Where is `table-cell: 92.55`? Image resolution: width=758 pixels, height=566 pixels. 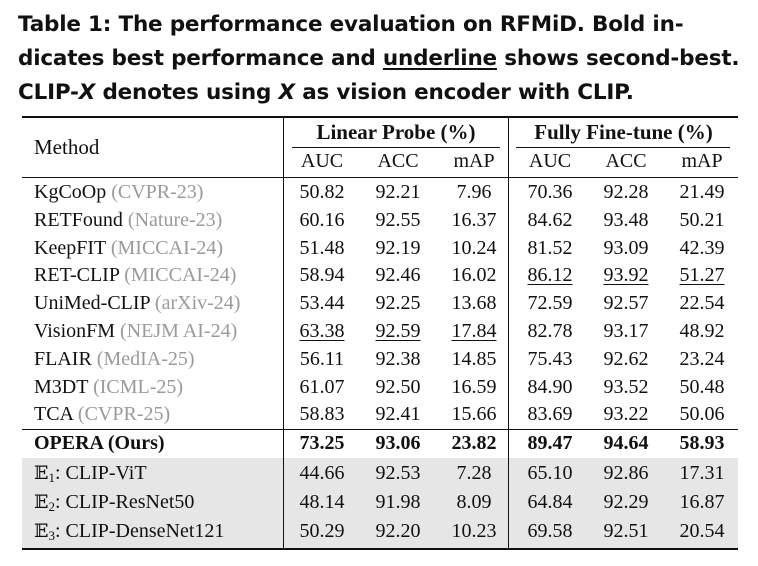 table-cell: 92.55 is located at coordinates (398, 220).